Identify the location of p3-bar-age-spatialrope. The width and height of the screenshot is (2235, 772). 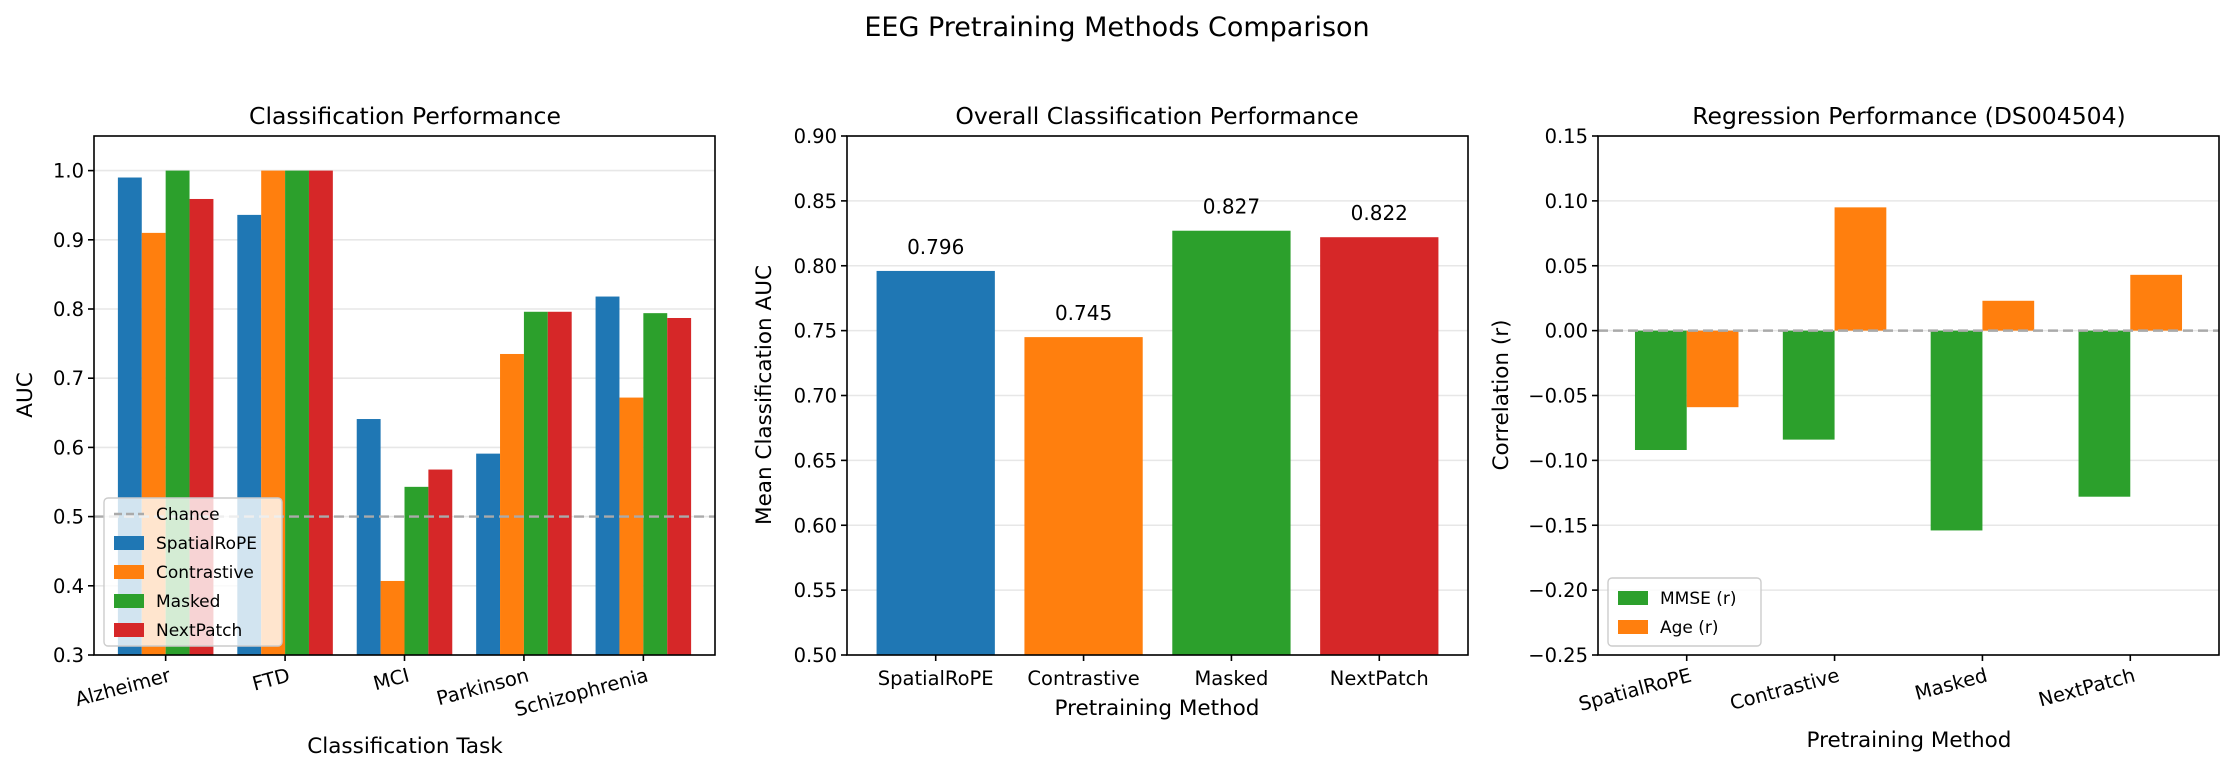
(1712, 369).